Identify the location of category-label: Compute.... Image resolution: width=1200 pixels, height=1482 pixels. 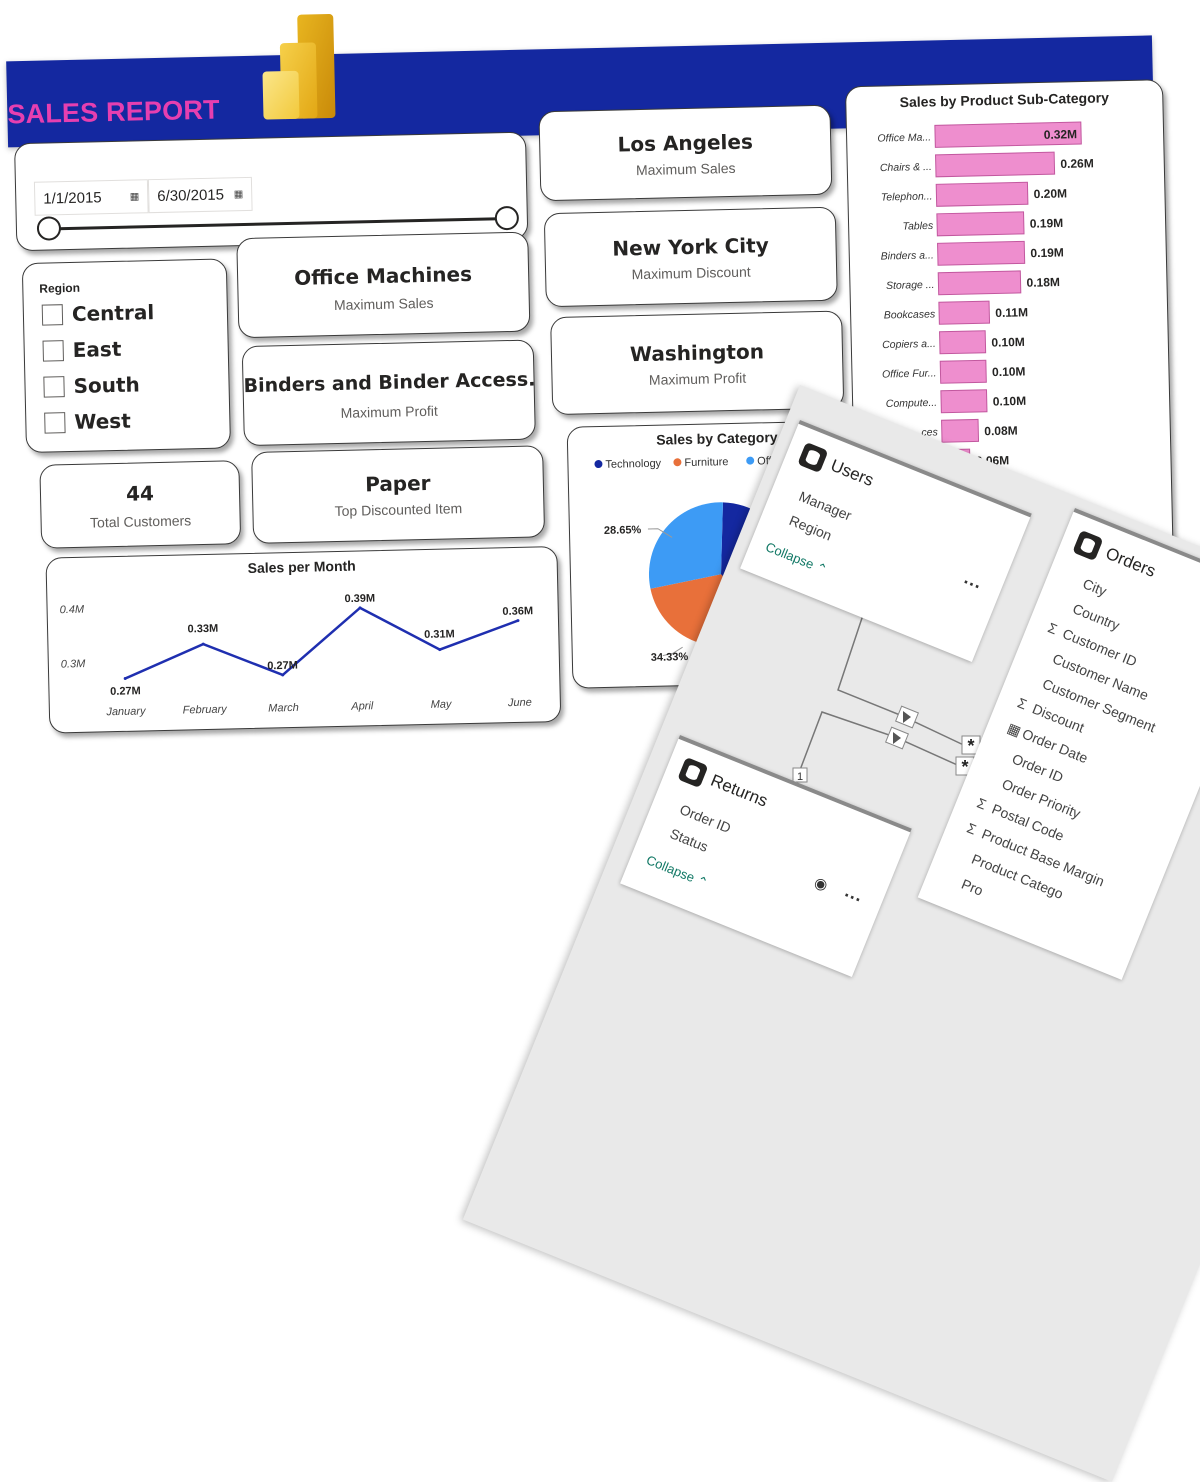
(912, 403).